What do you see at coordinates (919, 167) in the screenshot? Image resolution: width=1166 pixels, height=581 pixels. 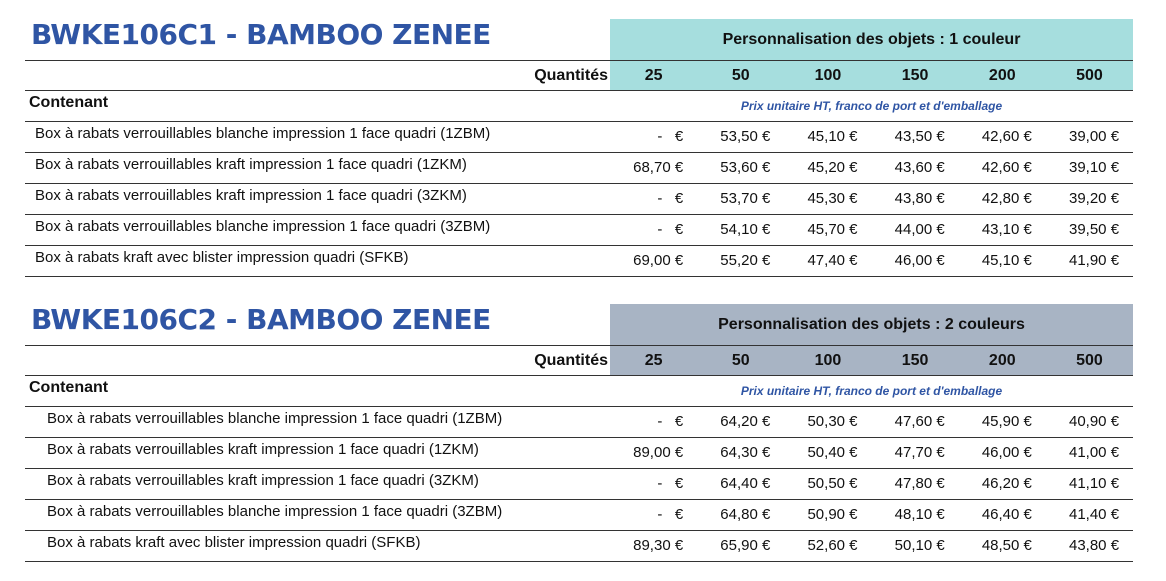 I see `price-cell: 43,60 €` at bounding box center [919, 167].